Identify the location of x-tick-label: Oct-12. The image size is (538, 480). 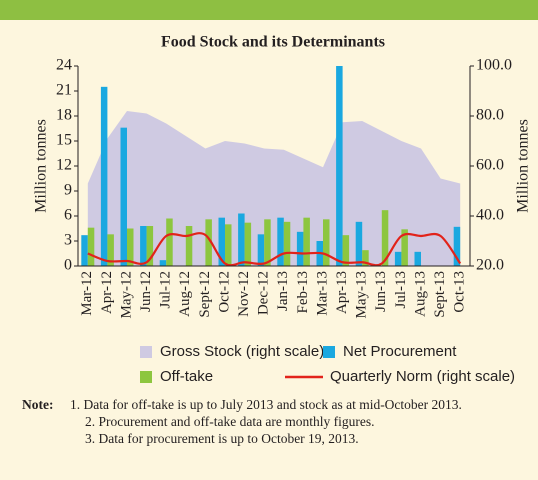
(224, 292).